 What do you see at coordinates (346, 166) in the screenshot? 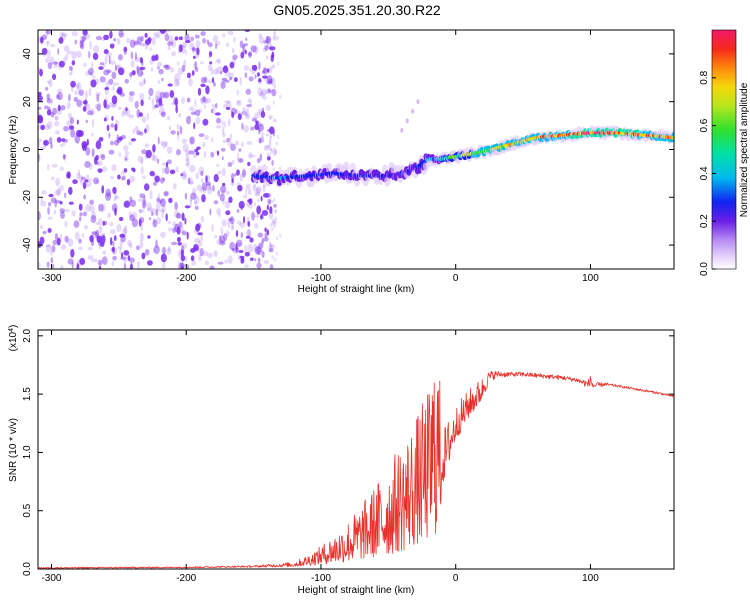
I see `ridge-halo` at bounding box center [346, 166].